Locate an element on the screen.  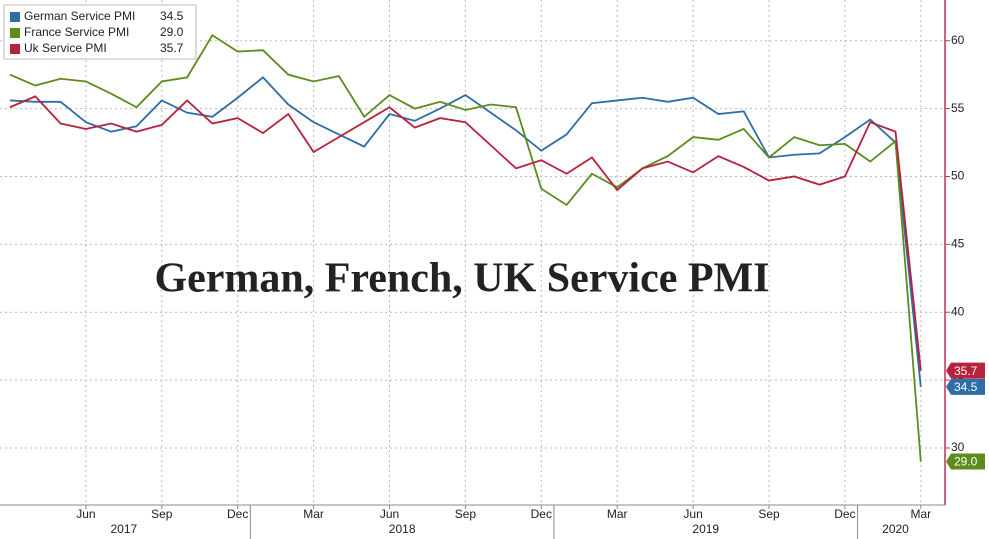
legend-name: Uk Service PMI is located at coordinates (65, 48).